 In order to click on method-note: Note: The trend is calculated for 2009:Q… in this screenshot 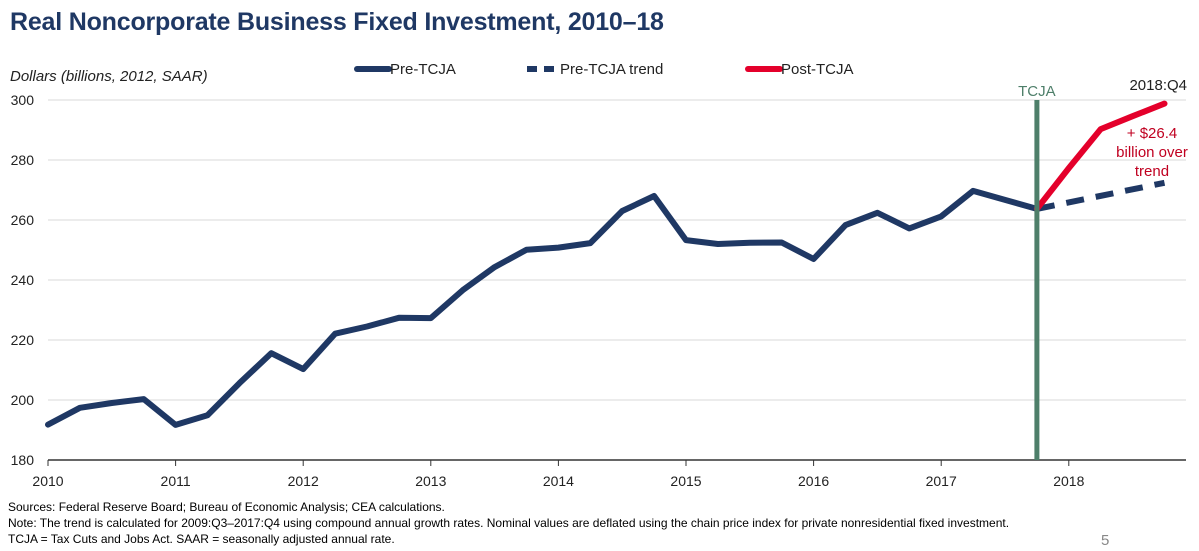, I will do `click(509, 523)`.